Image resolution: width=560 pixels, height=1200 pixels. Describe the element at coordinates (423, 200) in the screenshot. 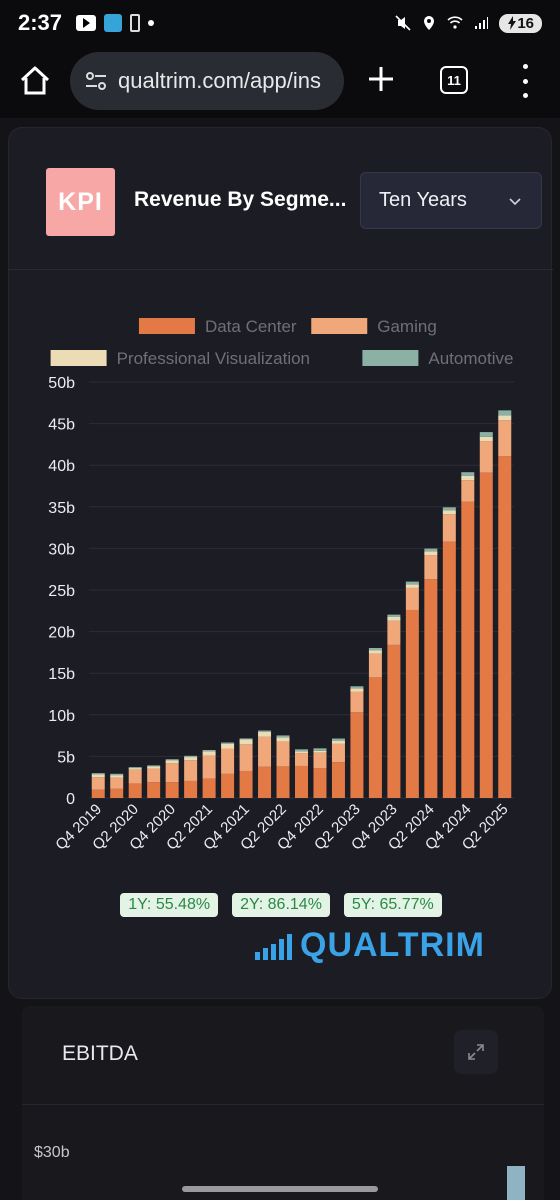

I see `range-select-value: Ten Years` at that location.